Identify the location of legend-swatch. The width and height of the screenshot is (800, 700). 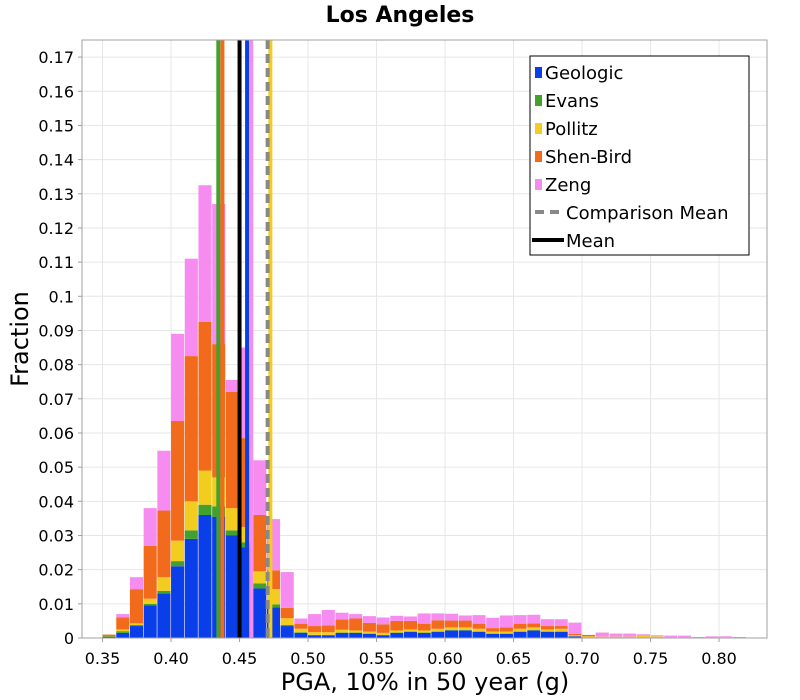
(538, 100).